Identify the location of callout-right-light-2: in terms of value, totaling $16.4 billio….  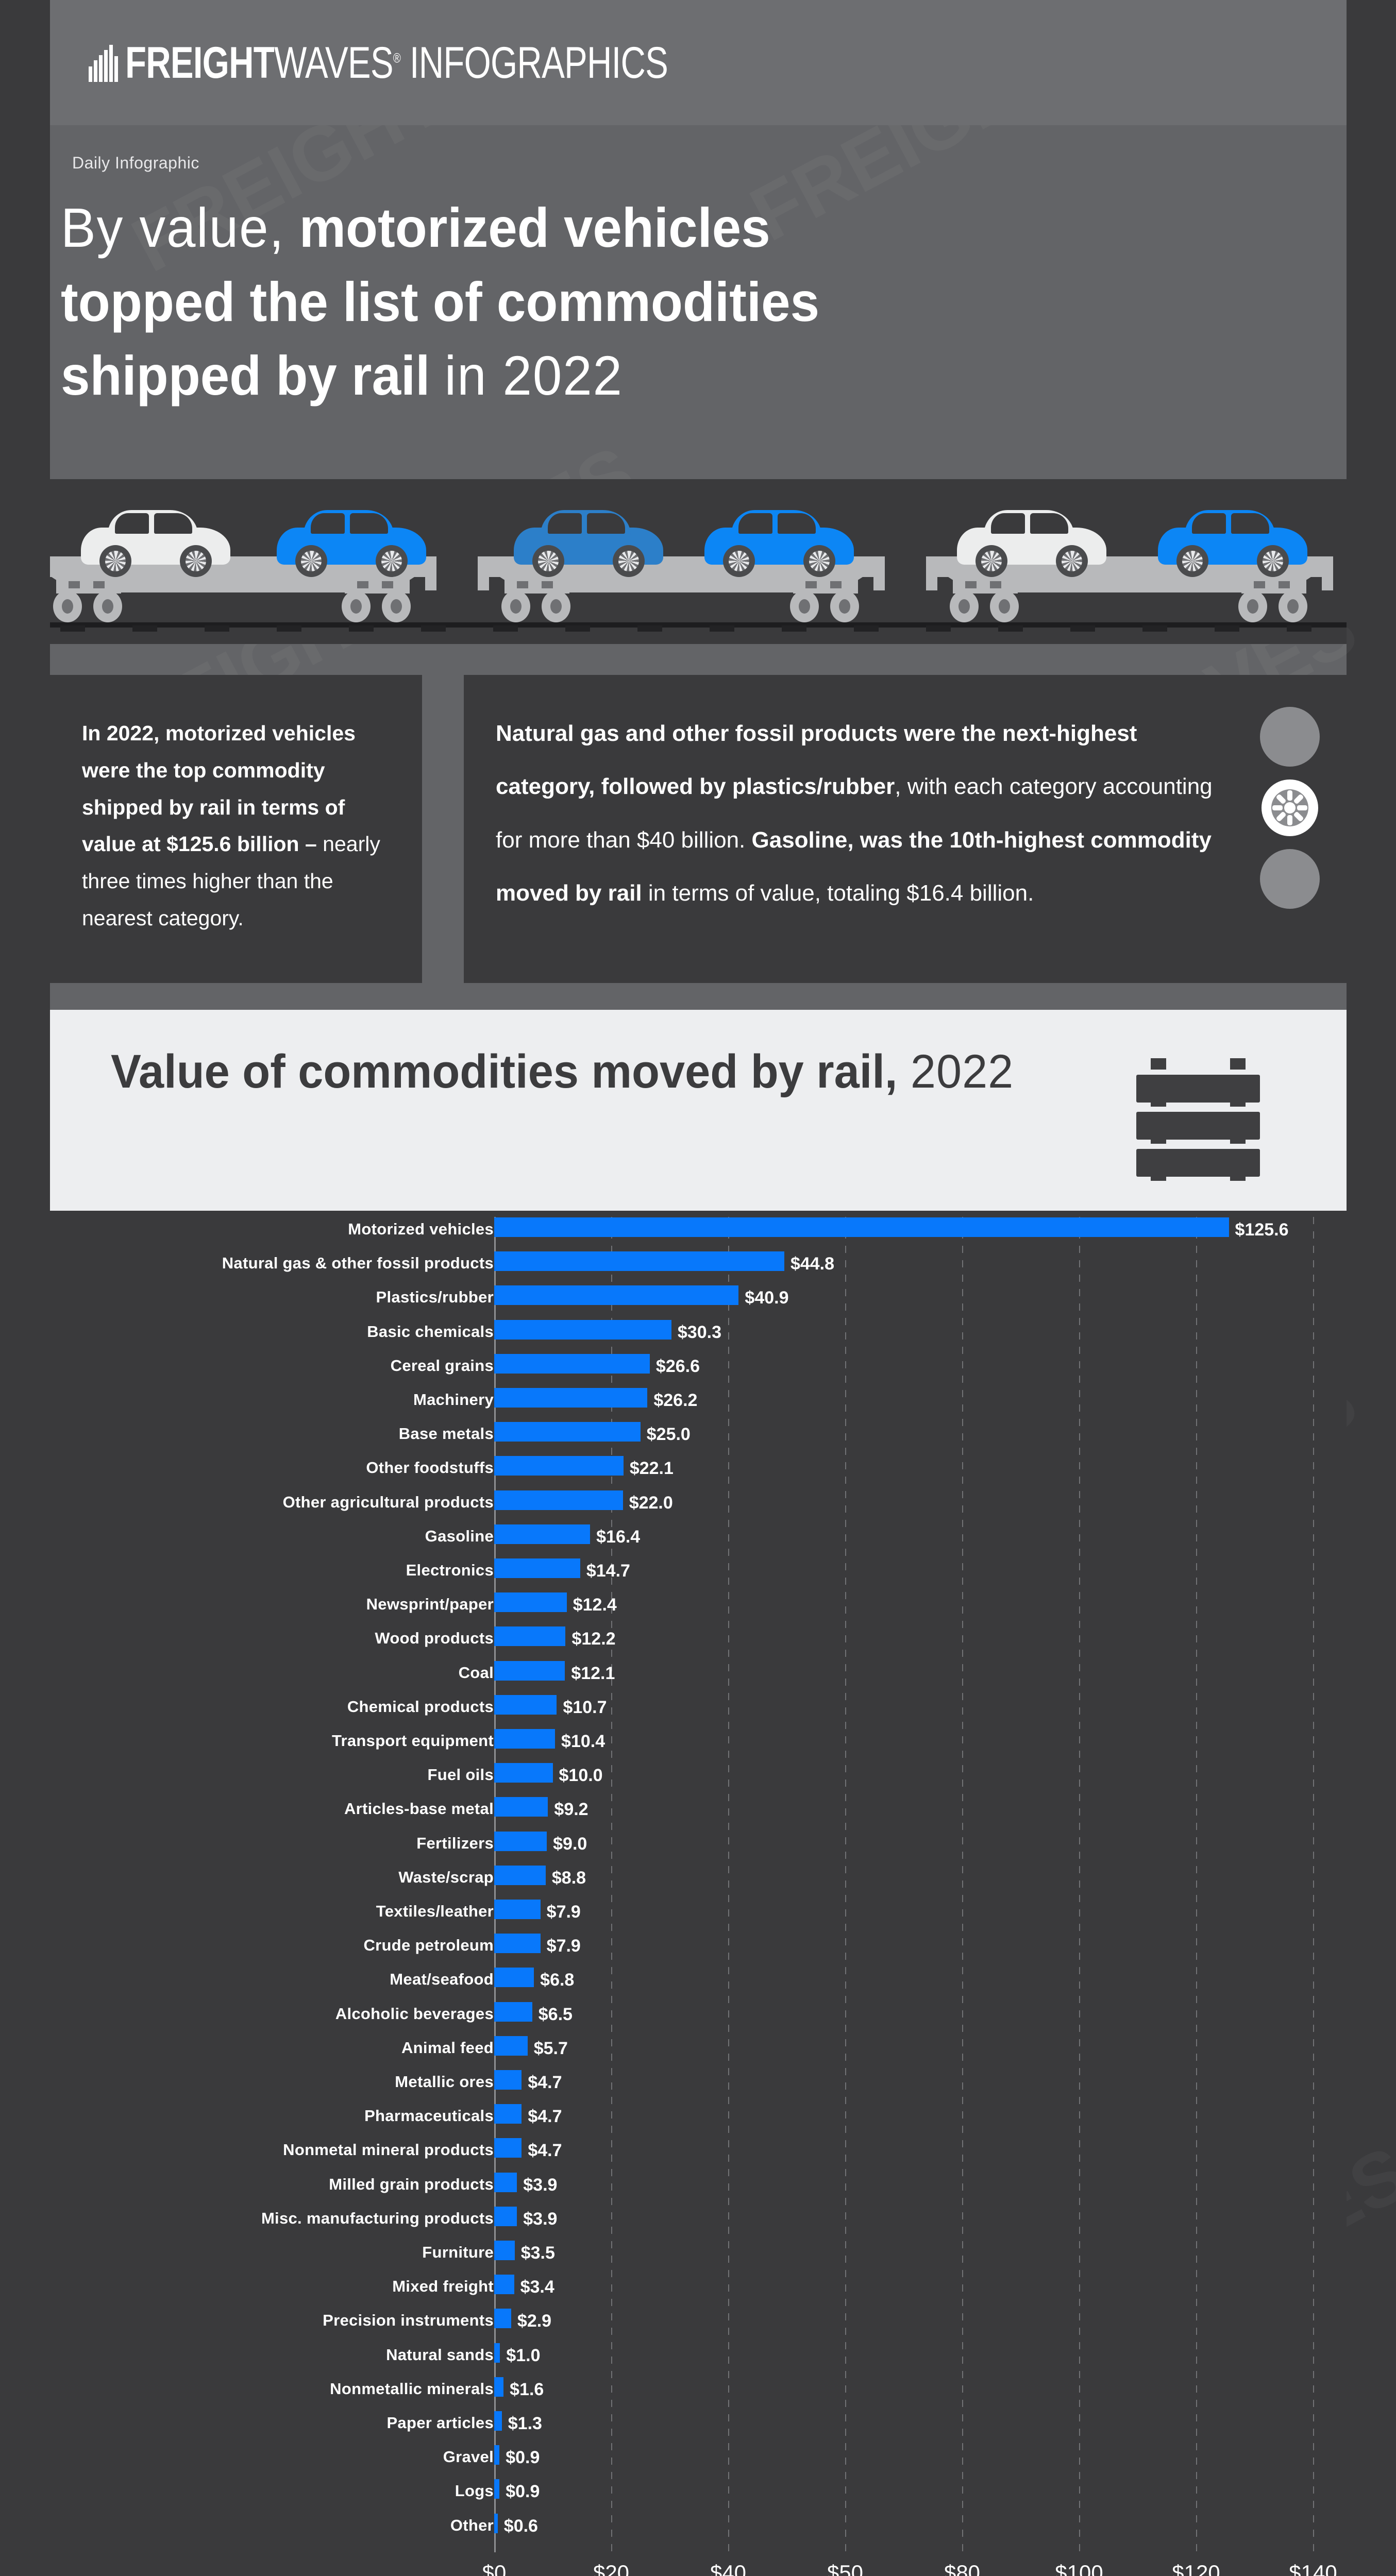
(838, 893).